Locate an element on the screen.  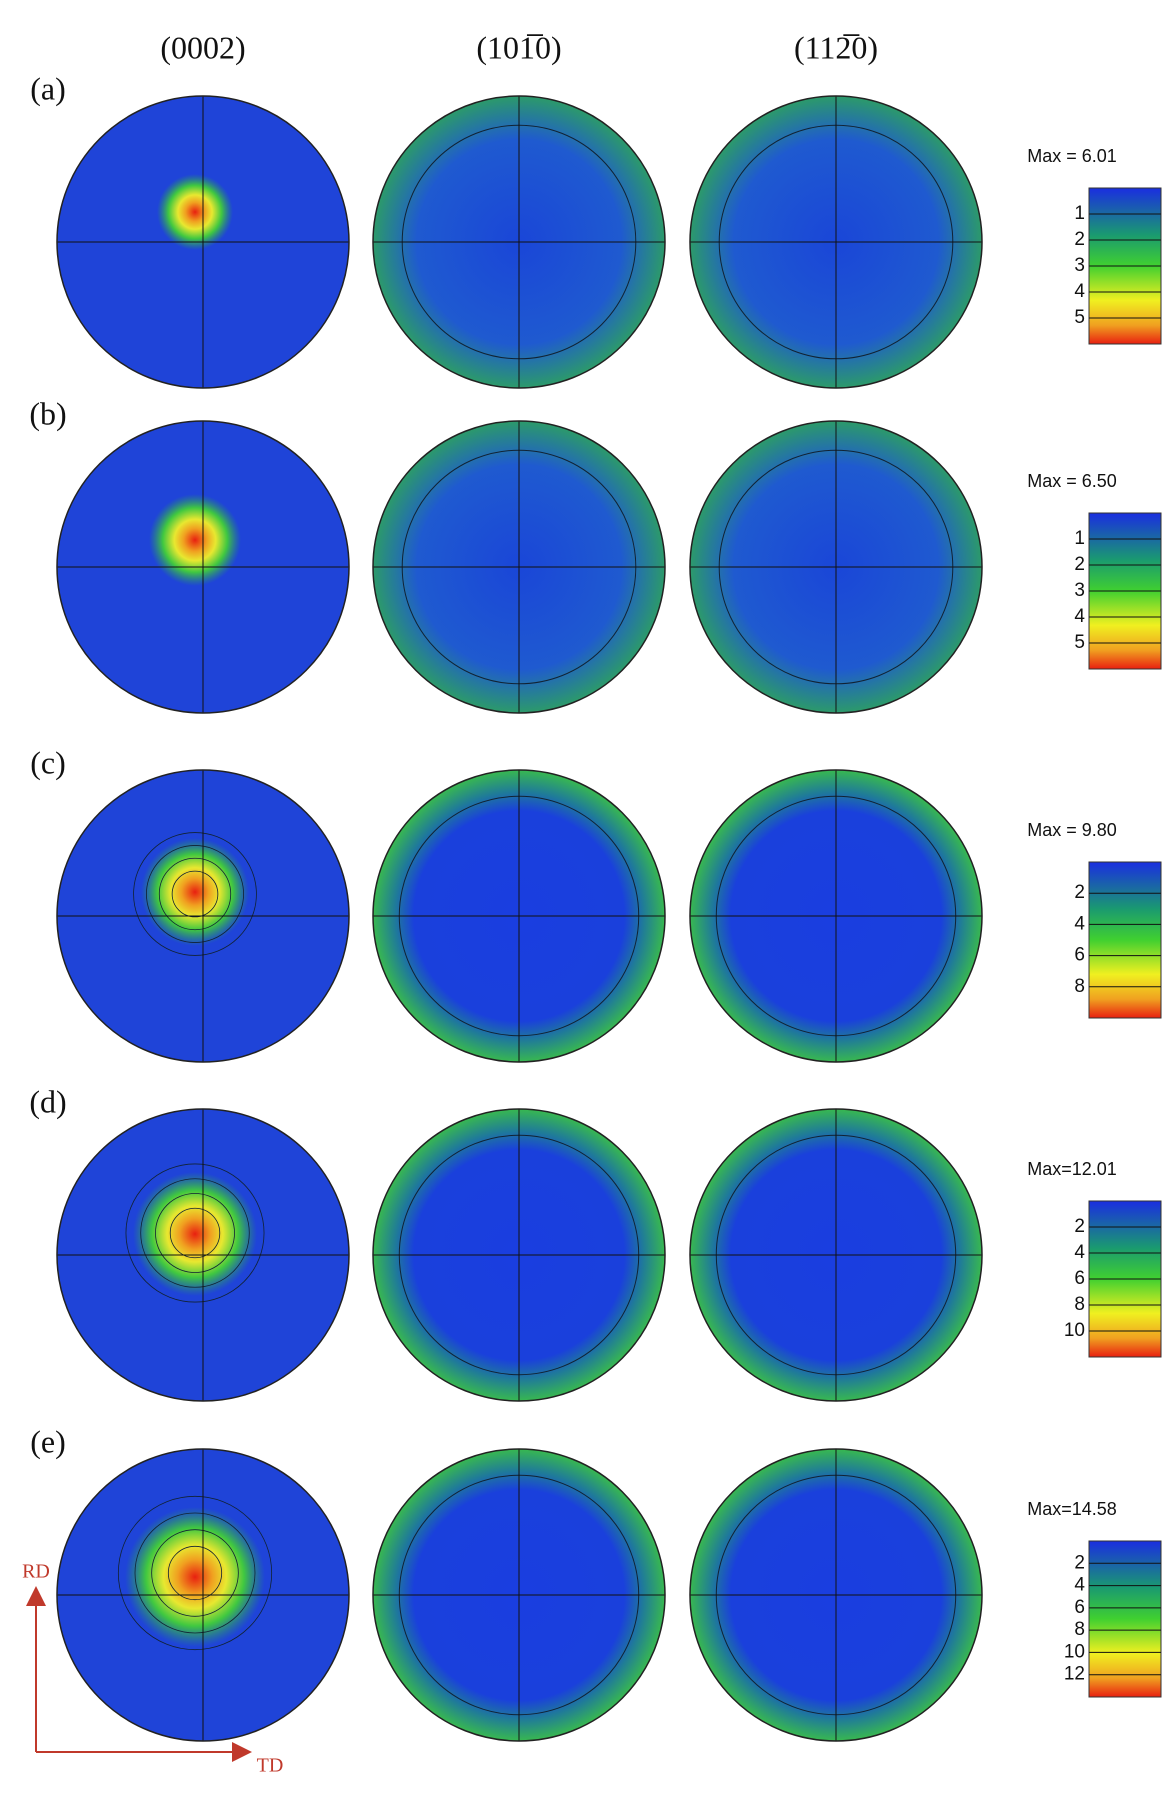
row-label: (d) is located at coordinates (47, 1101).